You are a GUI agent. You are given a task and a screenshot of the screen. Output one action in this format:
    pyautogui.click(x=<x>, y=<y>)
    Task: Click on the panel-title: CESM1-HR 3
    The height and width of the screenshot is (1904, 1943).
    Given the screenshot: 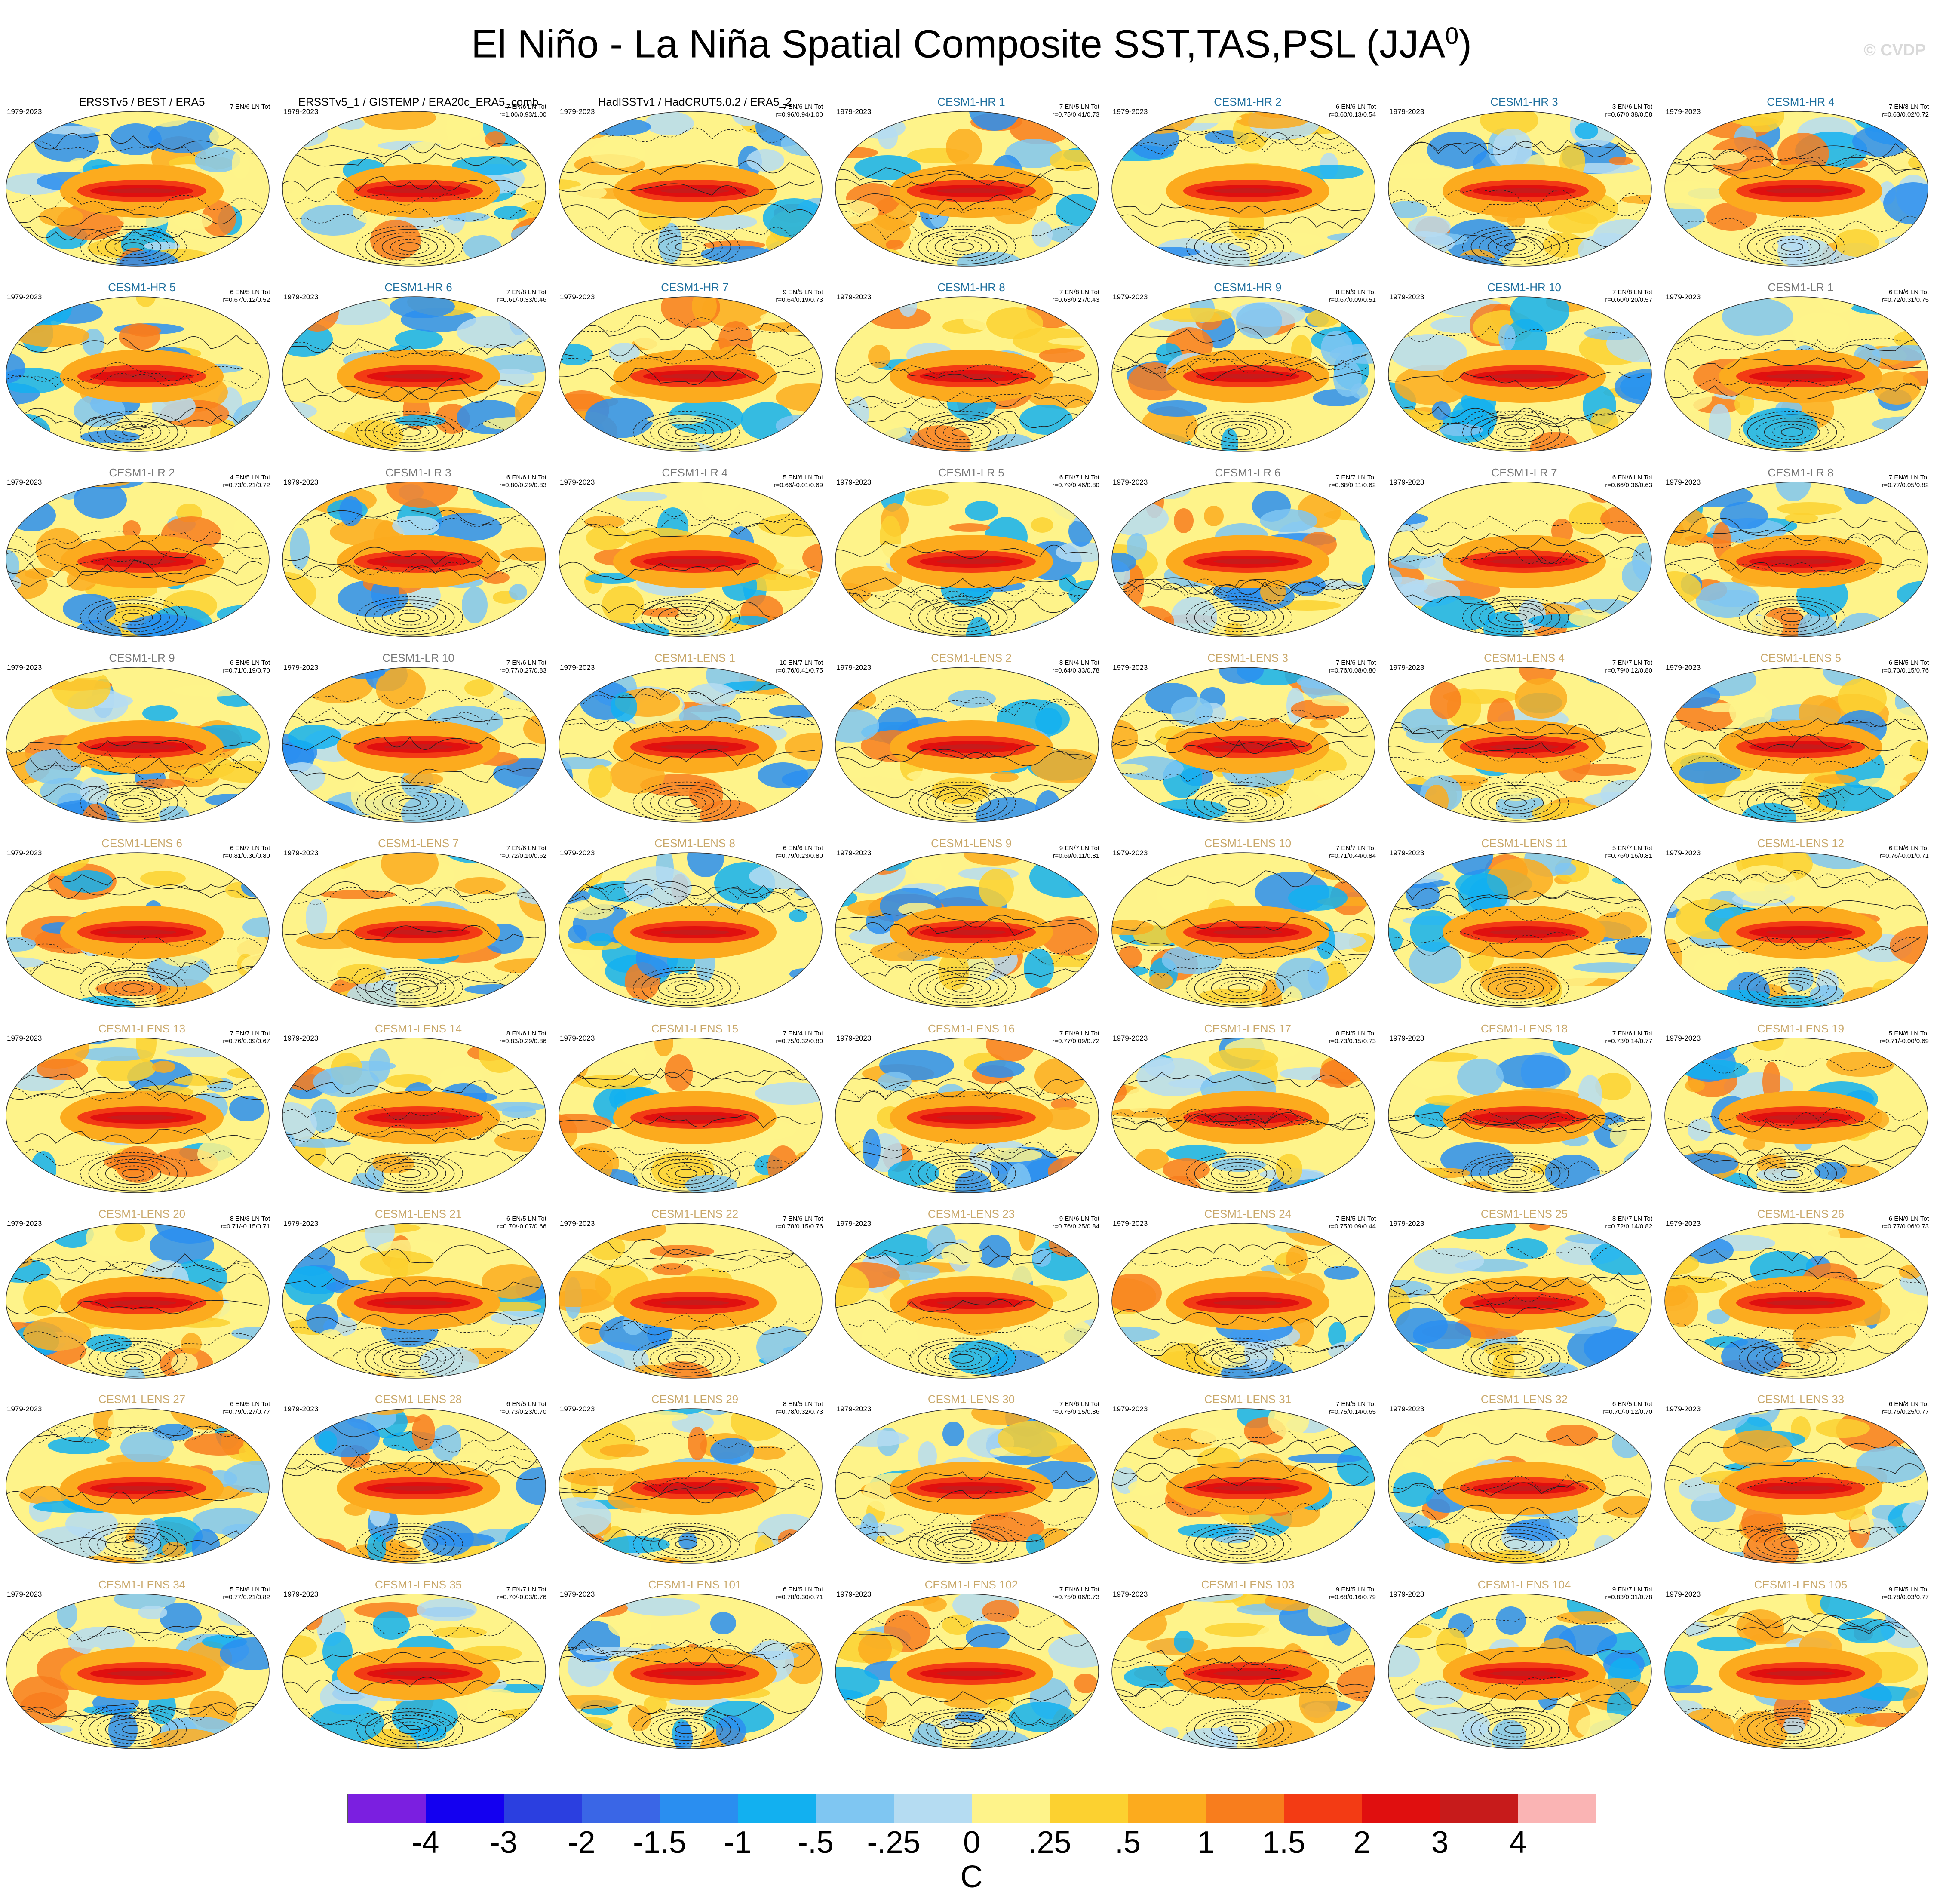 What is the action you would take?
    pyautogui.click(x=1524, y=102)
    